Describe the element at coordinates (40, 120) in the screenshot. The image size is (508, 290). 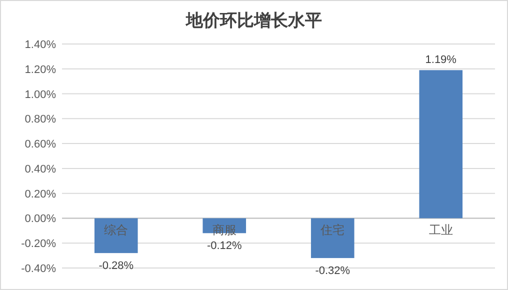
I see `y-tick-label: 0.80%` at that location.